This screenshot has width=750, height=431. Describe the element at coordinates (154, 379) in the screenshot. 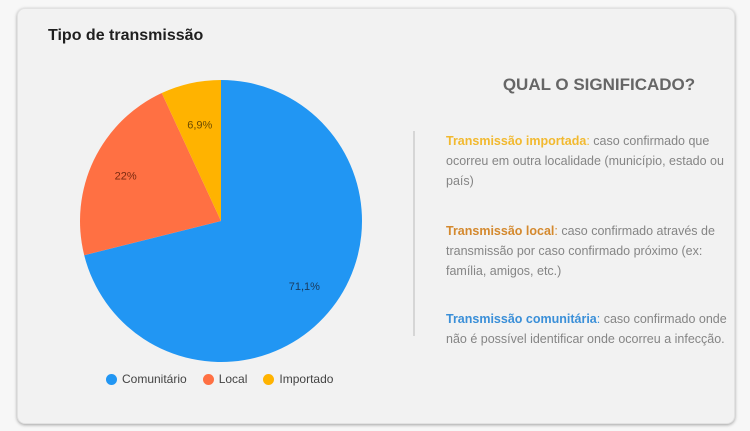

I see `legend-label: Comunitário` at that location.